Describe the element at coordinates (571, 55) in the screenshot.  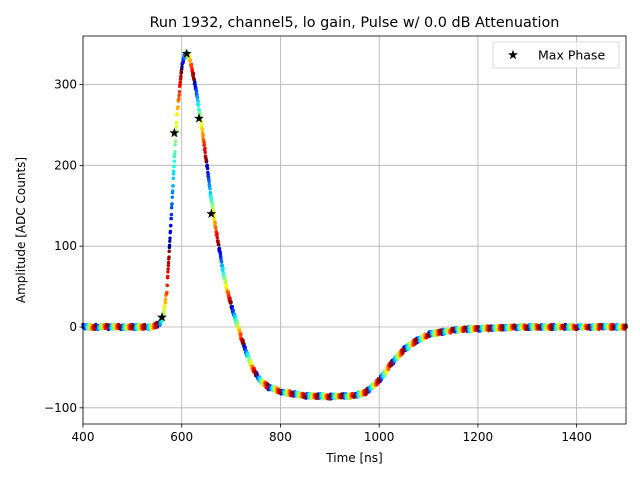
I see `legend-label: Max Phase` at that location.